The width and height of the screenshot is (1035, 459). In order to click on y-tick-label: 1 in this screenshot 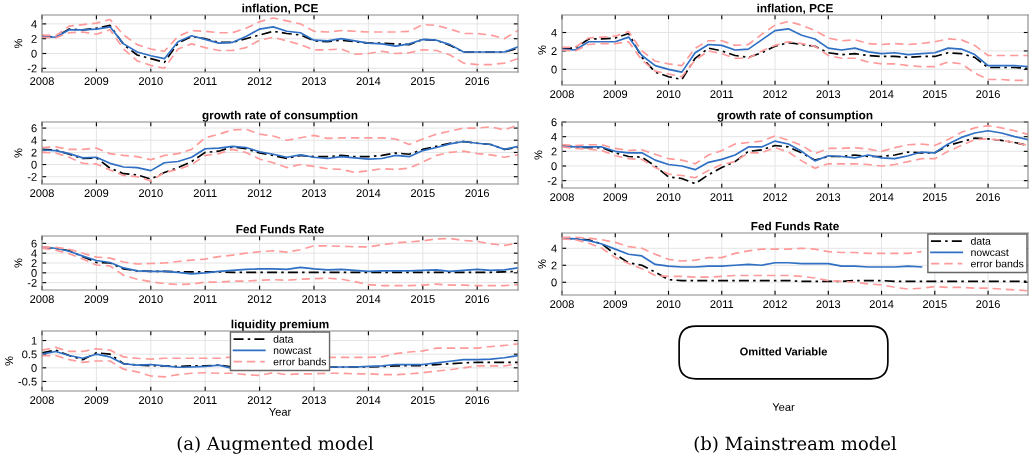, I will do `click(34, 340)`.